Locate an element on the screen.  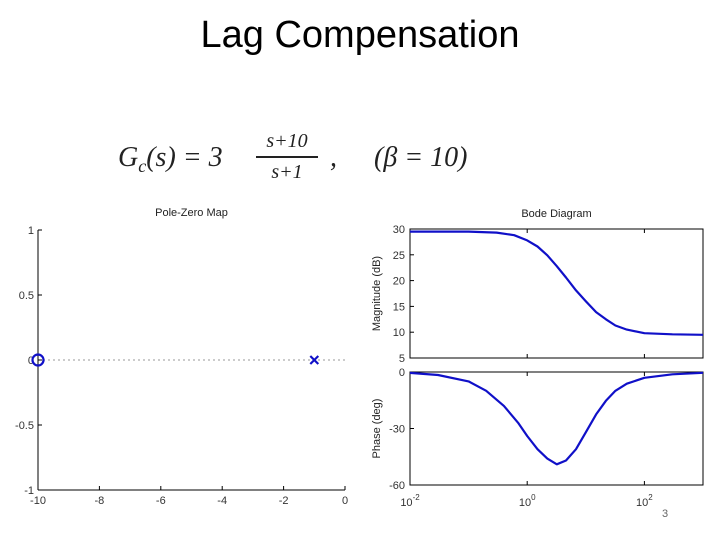
pz-y-tick-label: 1 is located at coordinates (31, 231).